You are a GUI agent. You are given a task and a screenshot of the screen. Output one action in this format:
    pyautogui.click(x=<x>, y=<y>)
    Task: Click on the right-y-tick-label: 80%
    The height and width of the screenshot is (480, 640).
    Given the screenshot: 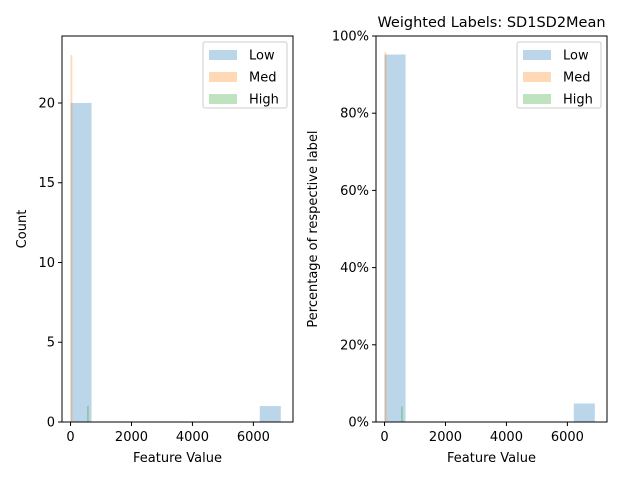 What is the action you would take?
    pyautogui.click(x=354, y=114)
    